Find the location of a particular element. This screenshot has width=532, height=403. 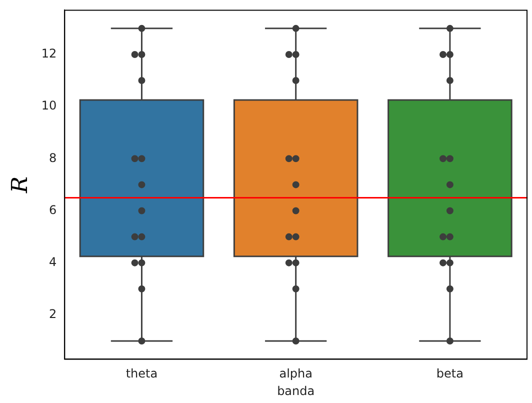

y-tick-label: 8 is located at coordinates (53, 157).